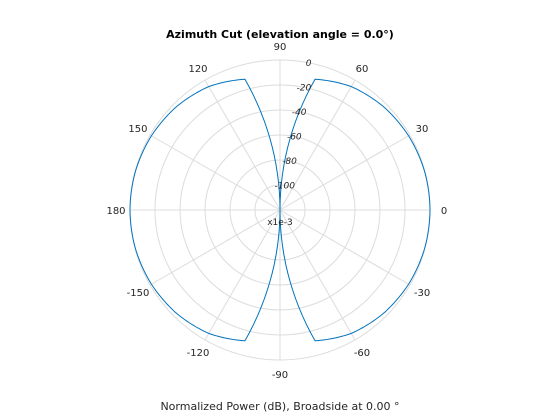 This screenshot has height=420, width=560. I want to click on radial-tick-label: 0, so click(309, 64).